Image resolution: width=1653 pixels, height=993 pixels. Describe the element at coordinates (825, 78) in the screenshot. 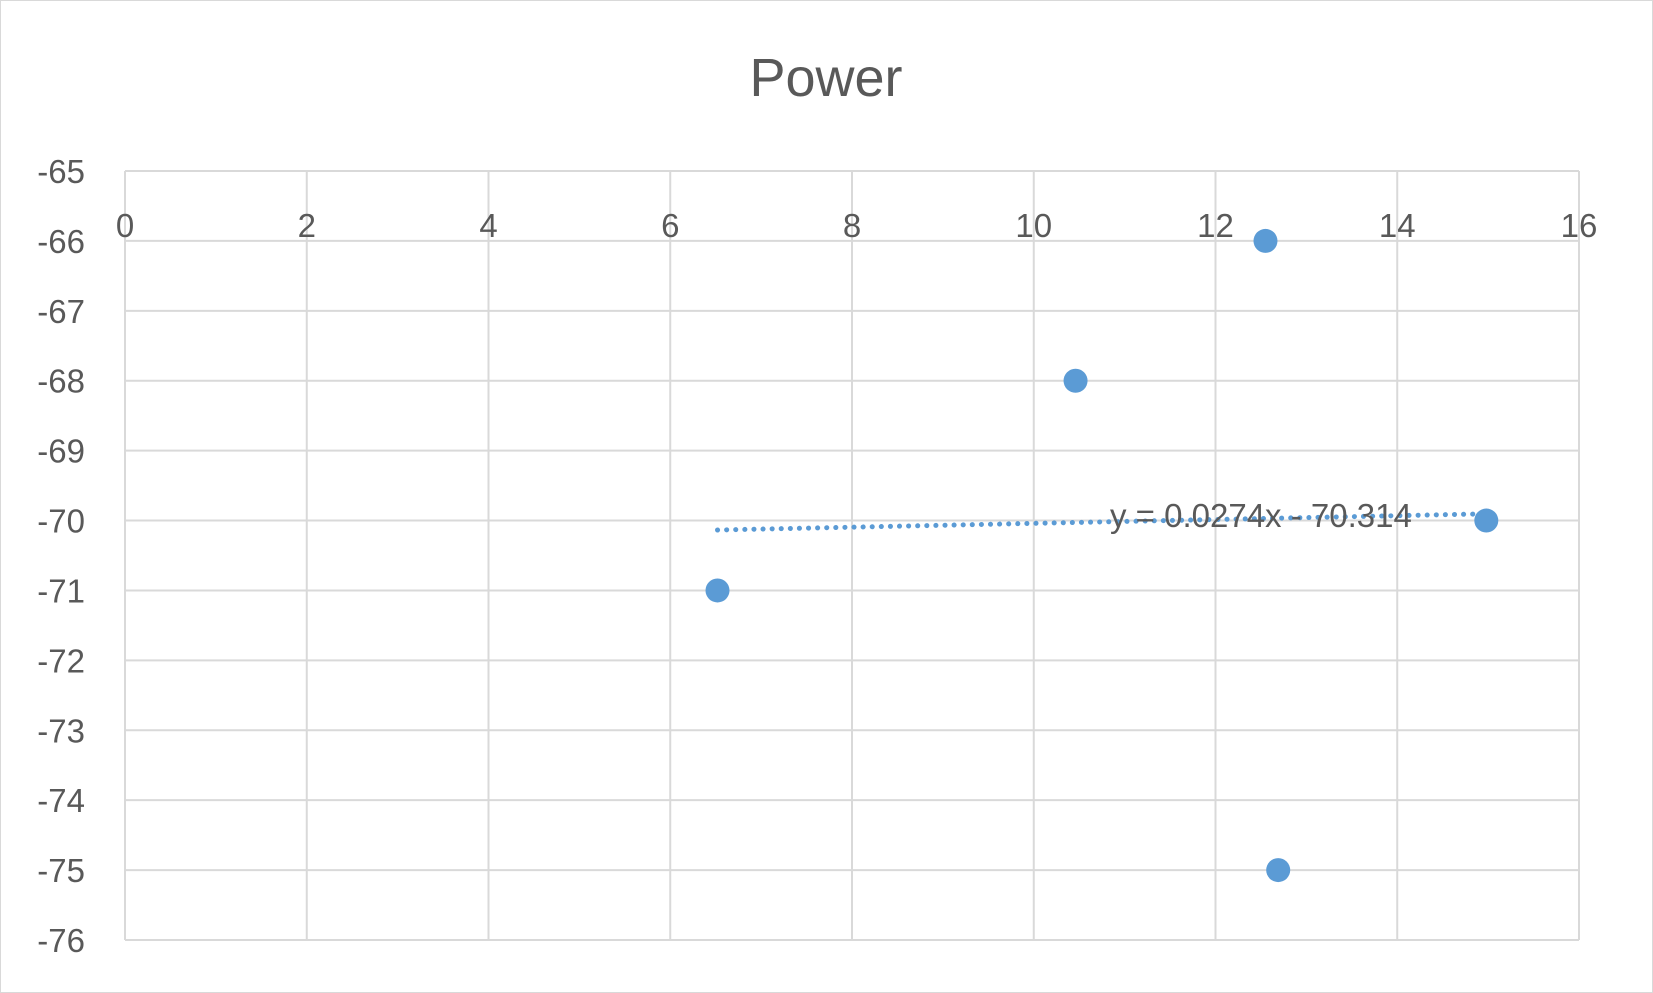

I see `chart-title: Power` at that location.